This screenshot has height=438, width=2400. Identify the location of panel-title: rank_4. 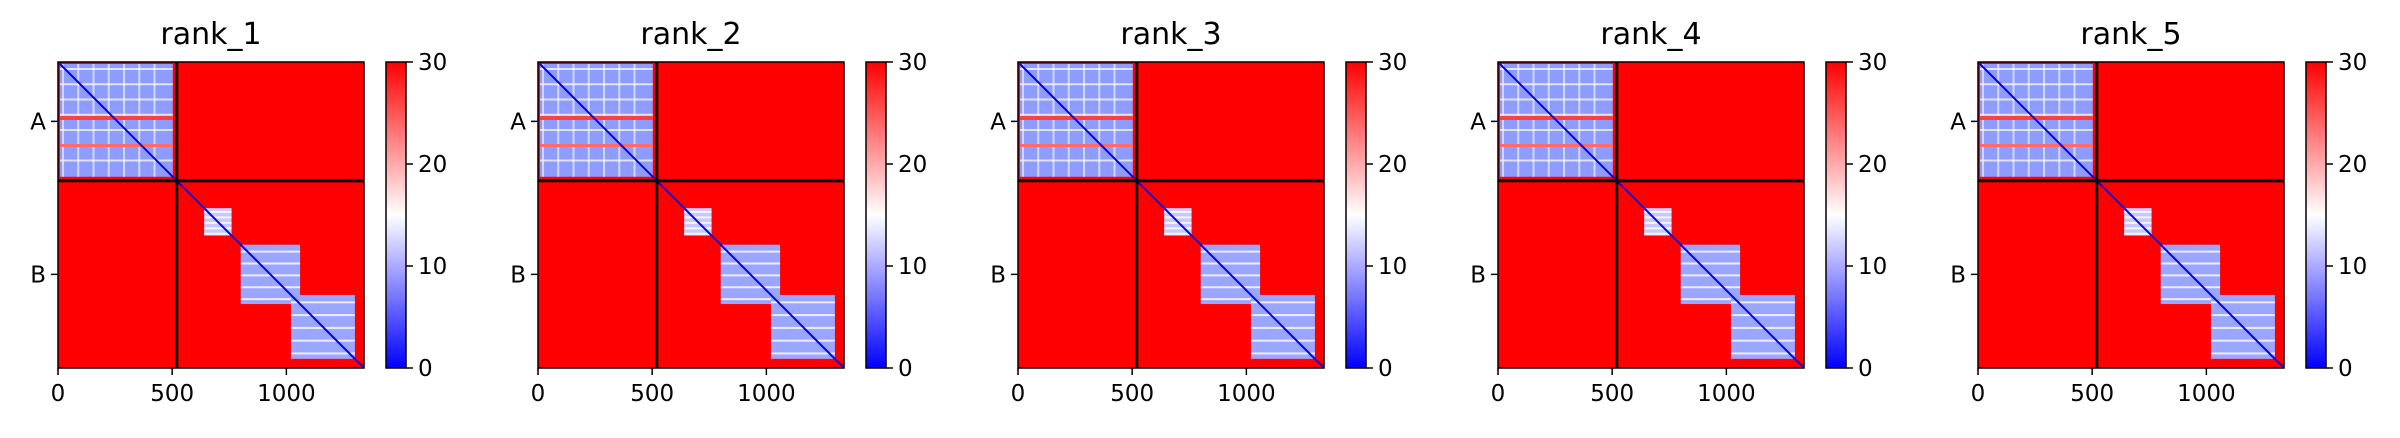
(1650, 34).